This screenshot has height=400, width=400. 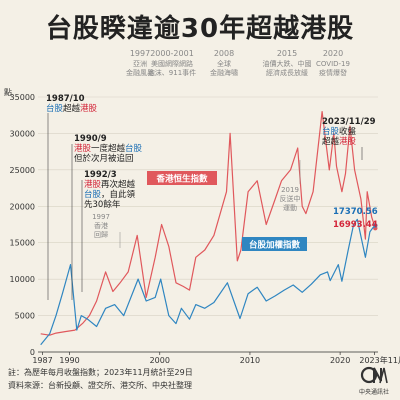 What do you see at coordinates (333, 53) in the screenshot?
I see `event-year-2020: 2020` at bounding box center [333, 53].